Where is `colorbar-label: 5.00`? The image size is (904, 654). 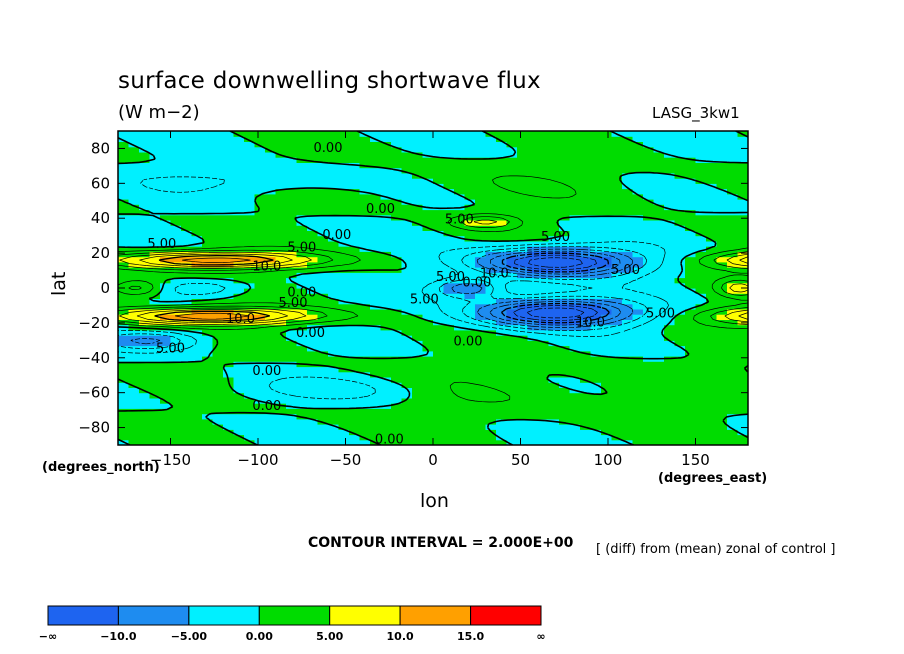
colorbar-label: 5.00 is located at coordinates (329, 636).